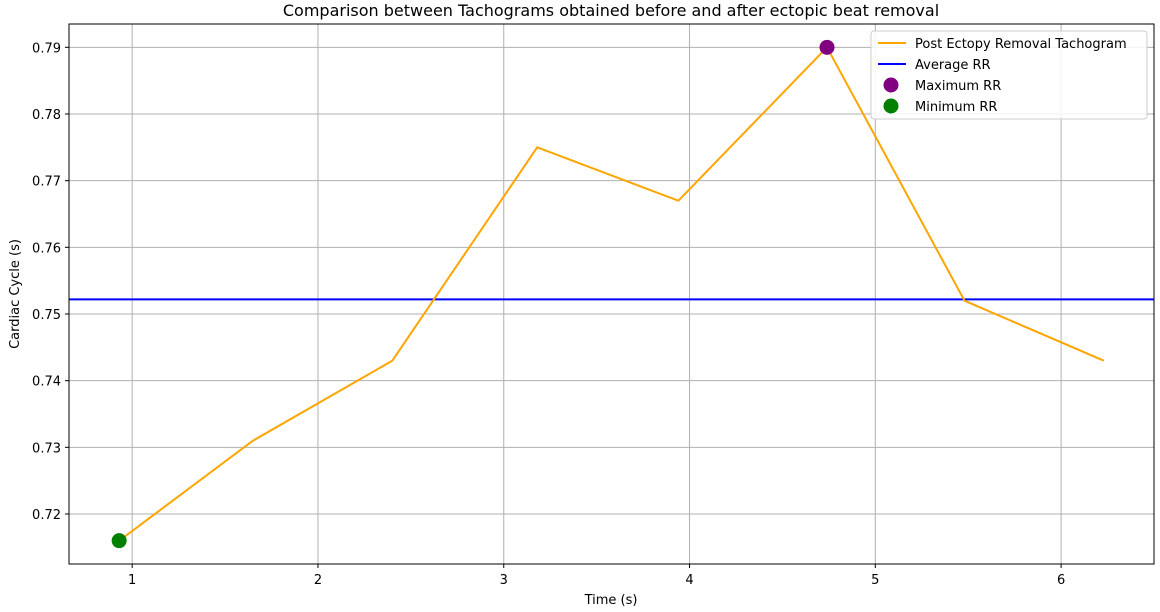 This screenshot has width=1160, height=612. I want to click on legend-label-average-rr: Average RR, so click(953, 65).